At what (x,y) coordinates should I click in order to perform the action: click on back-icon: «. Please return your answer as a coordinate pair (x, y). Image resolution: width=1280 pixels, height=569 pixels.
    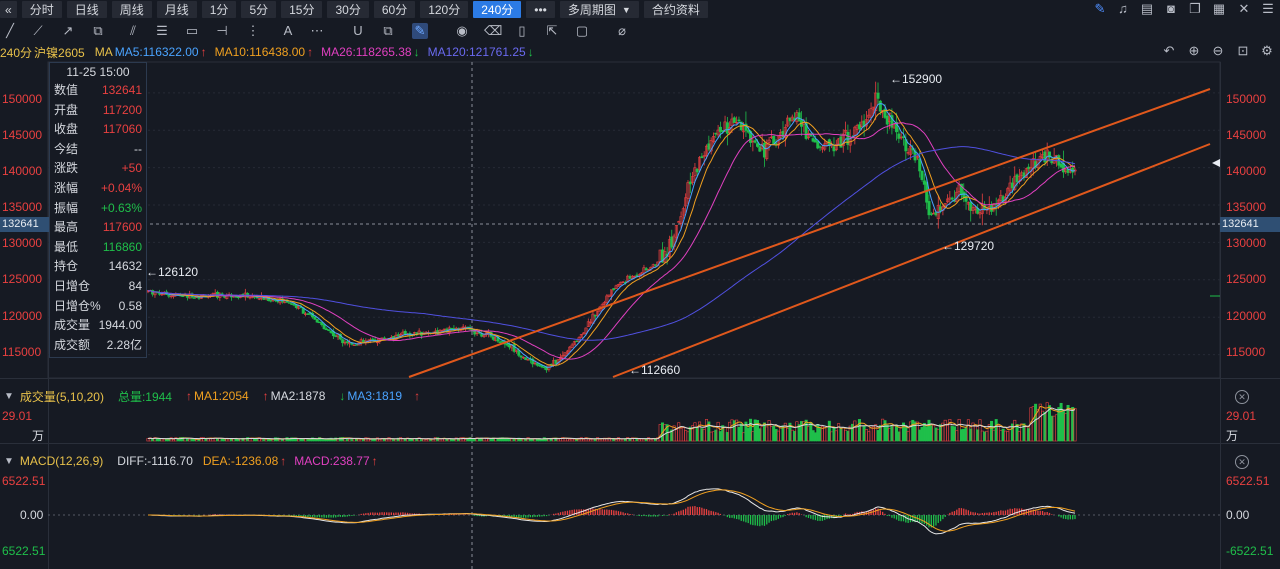
    Looking at the image, I should click on (8, 9).